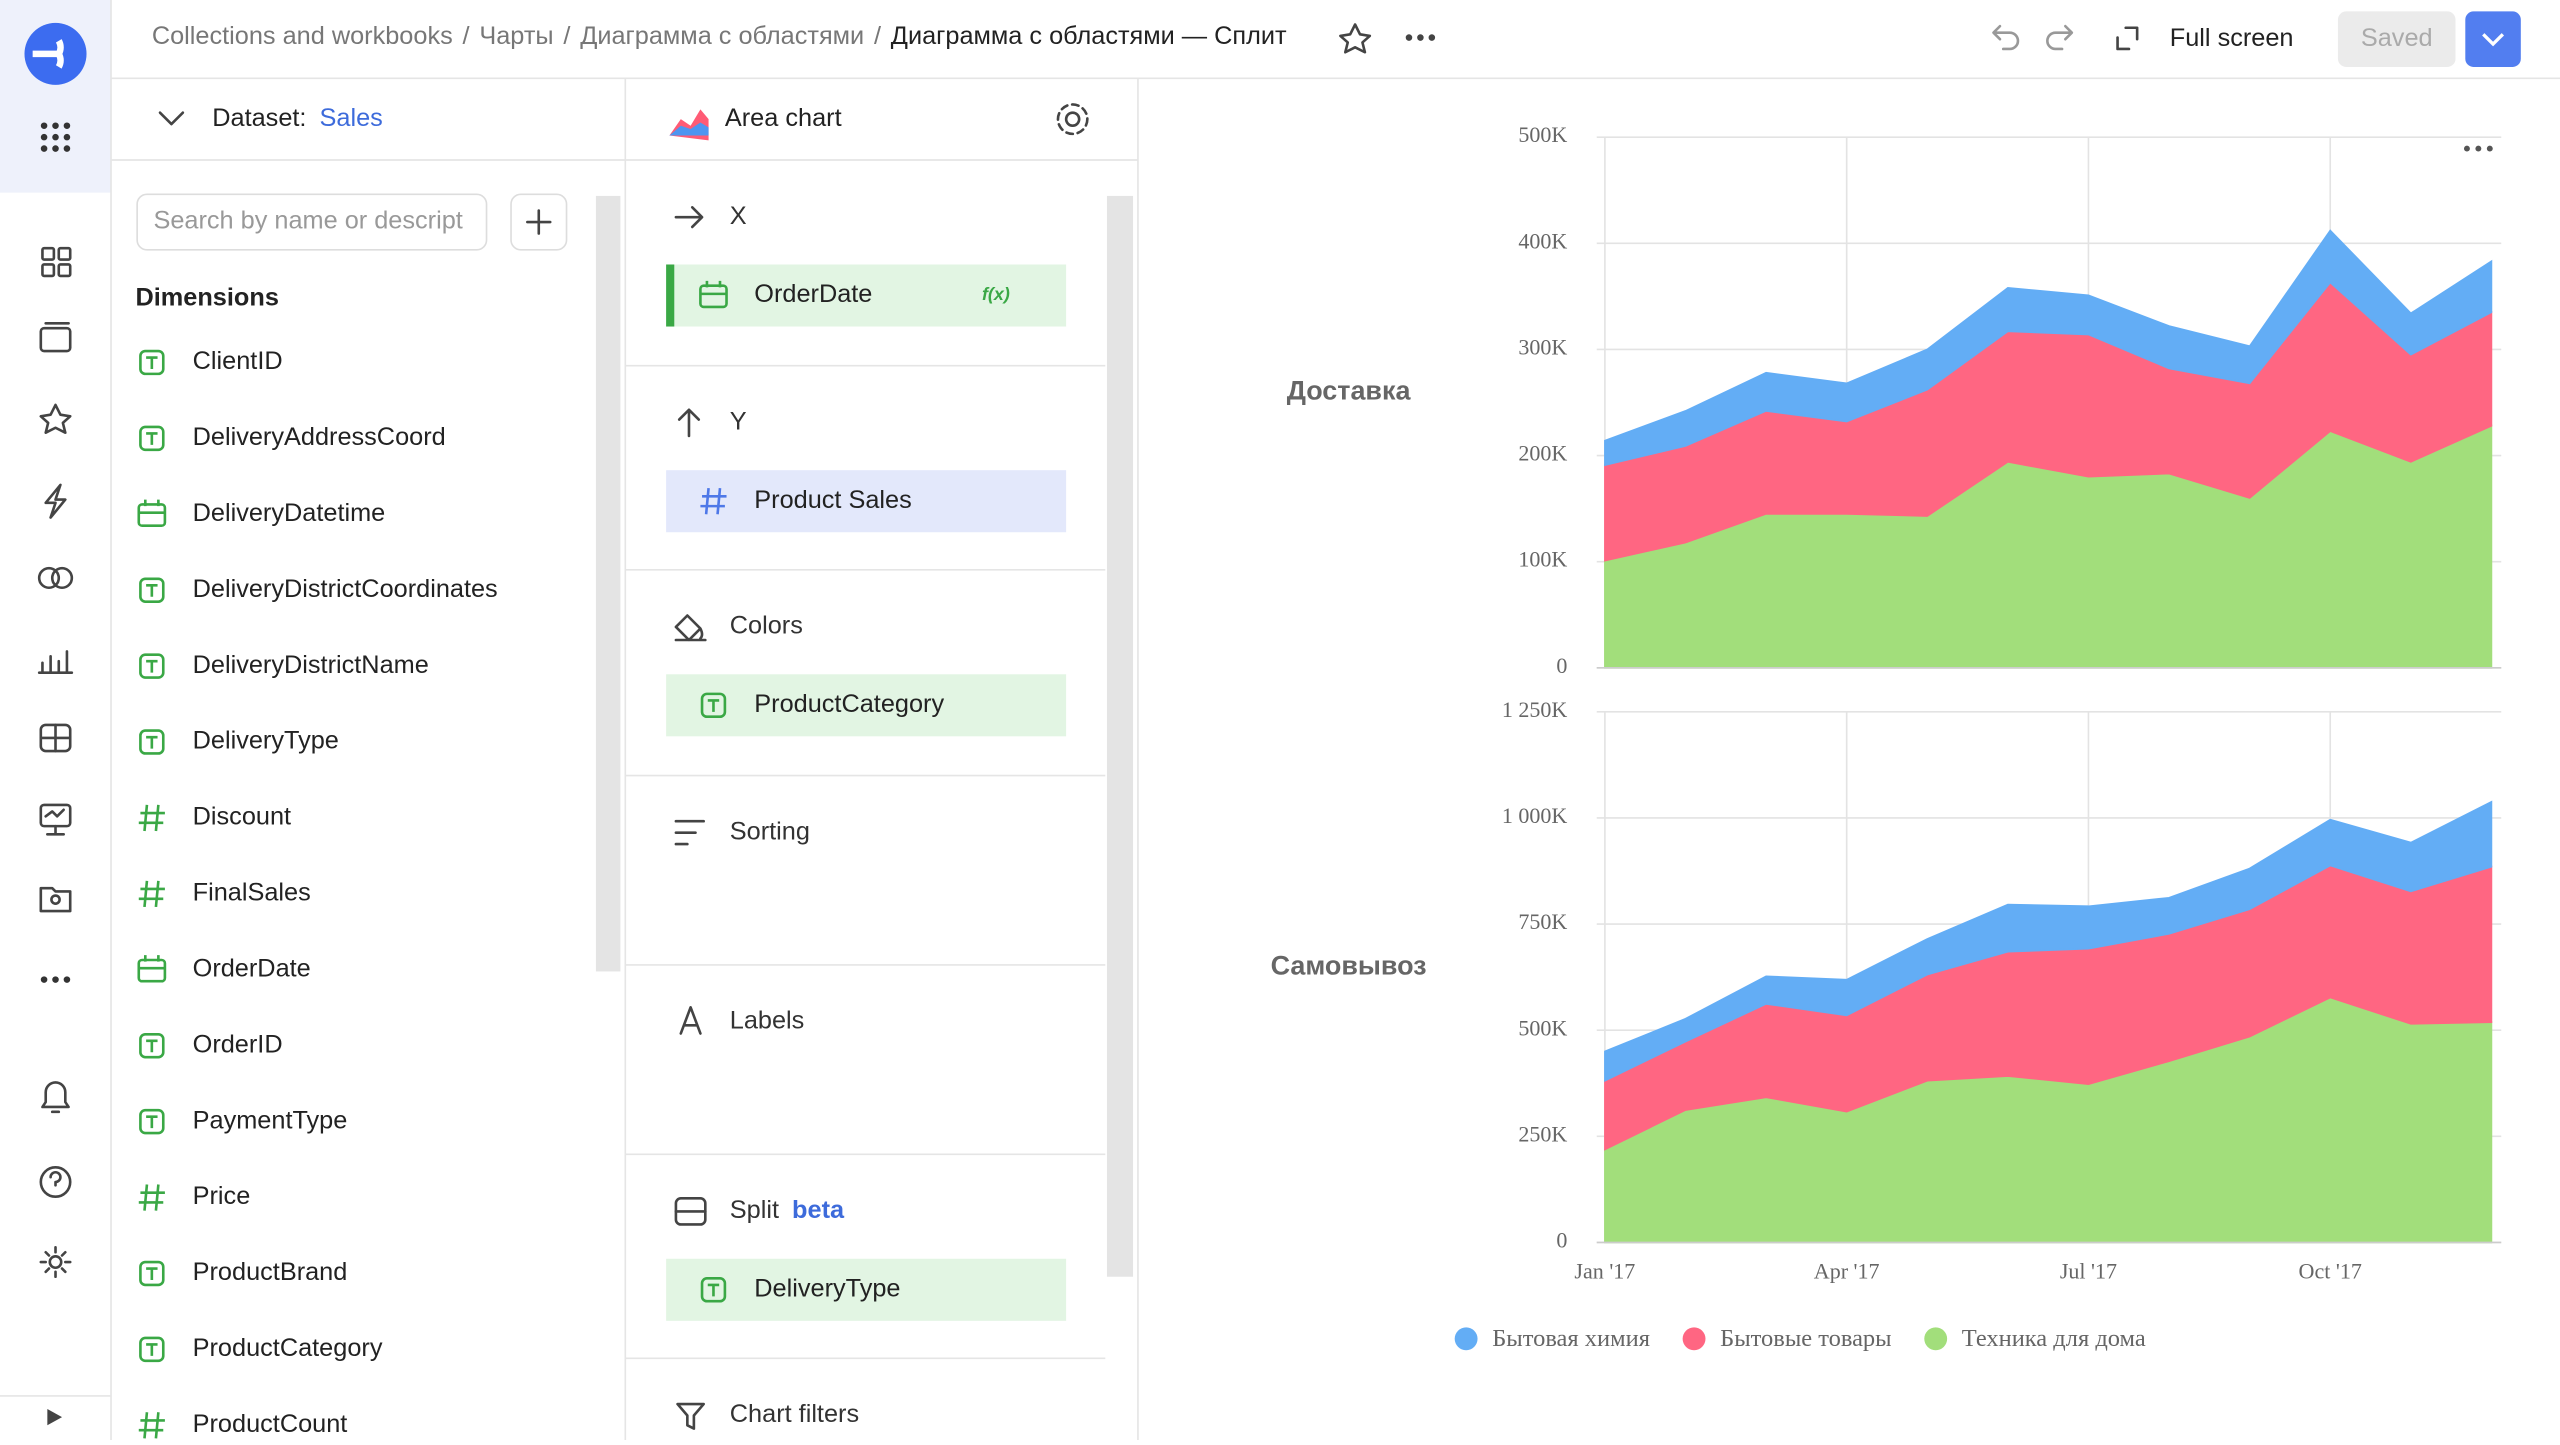 Image resolution: width=2560 pixels, height=1445 pixels. What do you see at coordinates (171, 118) in the screenshot?
I see `dataset-toggle` at bounding box center [171, 118].